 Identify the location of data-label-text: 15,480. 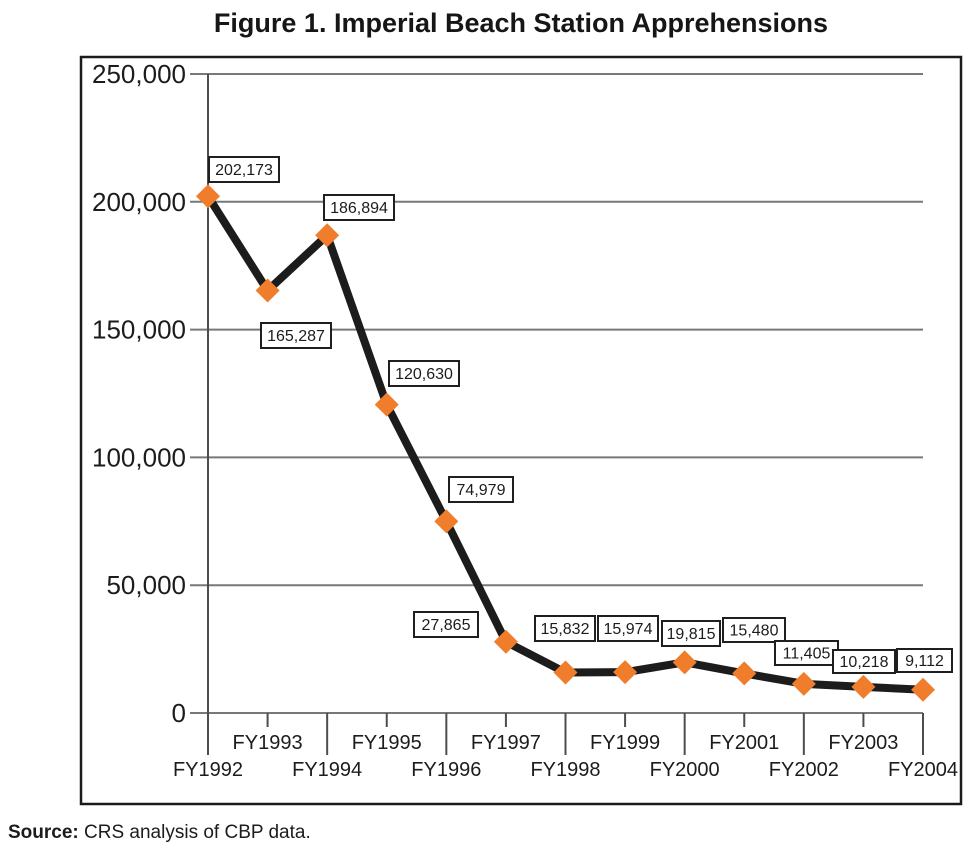
(754, 631).